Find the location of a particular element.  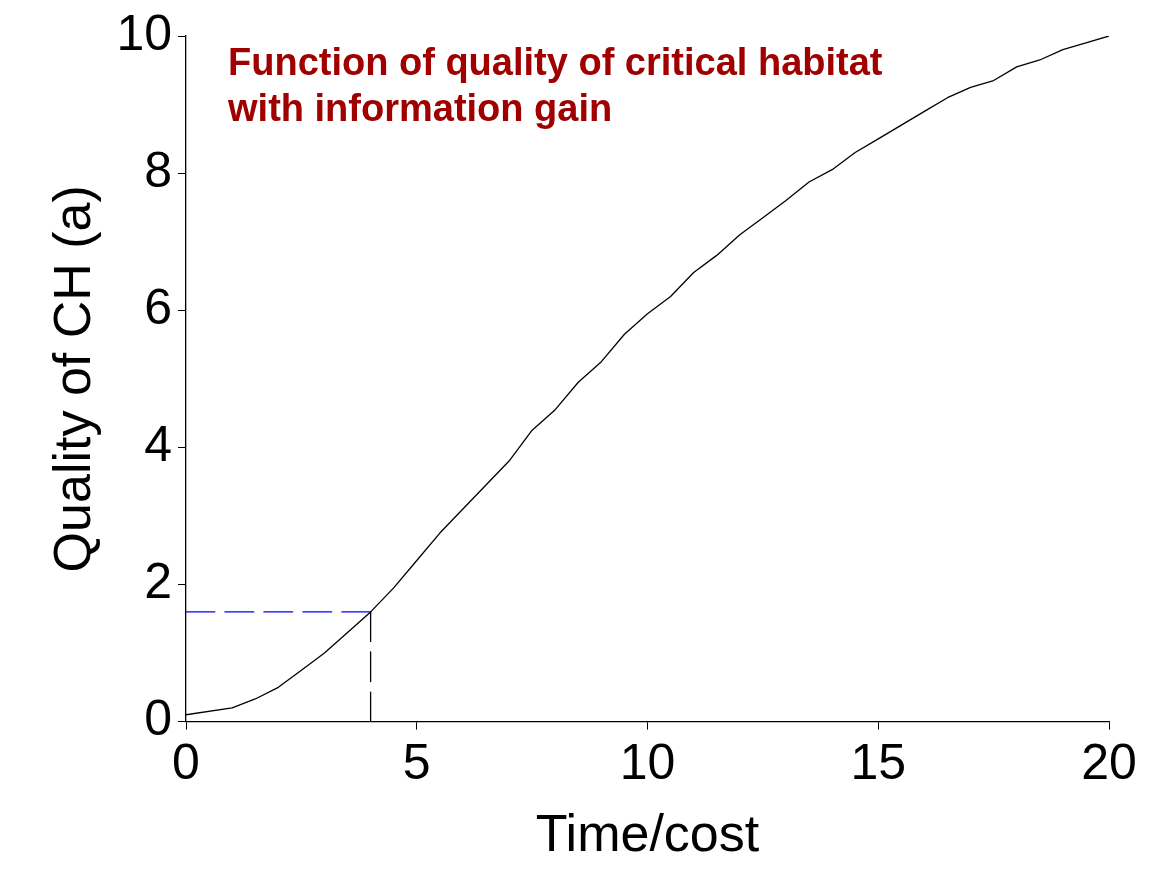

x-axis-title: Time/cost is located at coordinates (647, 833).